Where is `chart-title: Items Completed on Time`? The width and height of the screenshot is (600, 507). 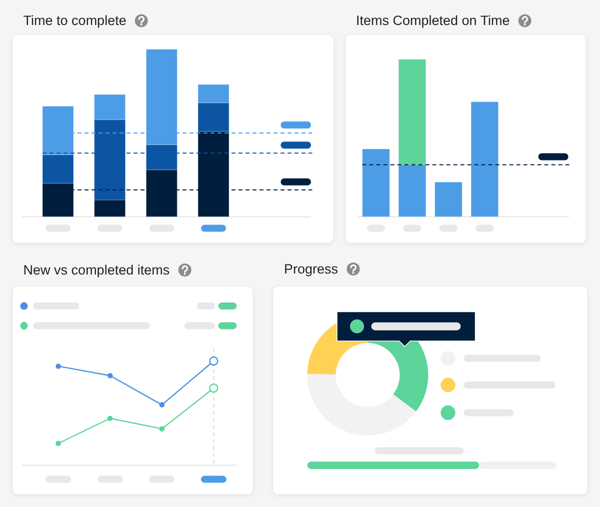 chart-title: Items Completed on Time is located at coordinates (433, 20).